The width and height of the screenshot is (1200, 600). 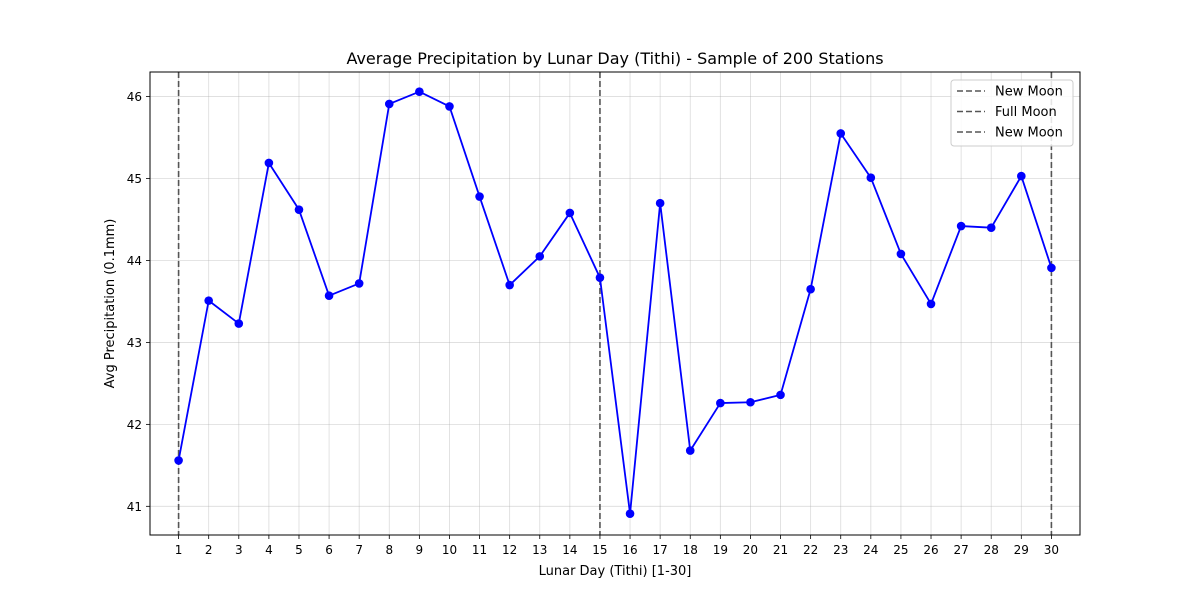 I want to click on x-tick-label: 6, so click(x=329, y=550).